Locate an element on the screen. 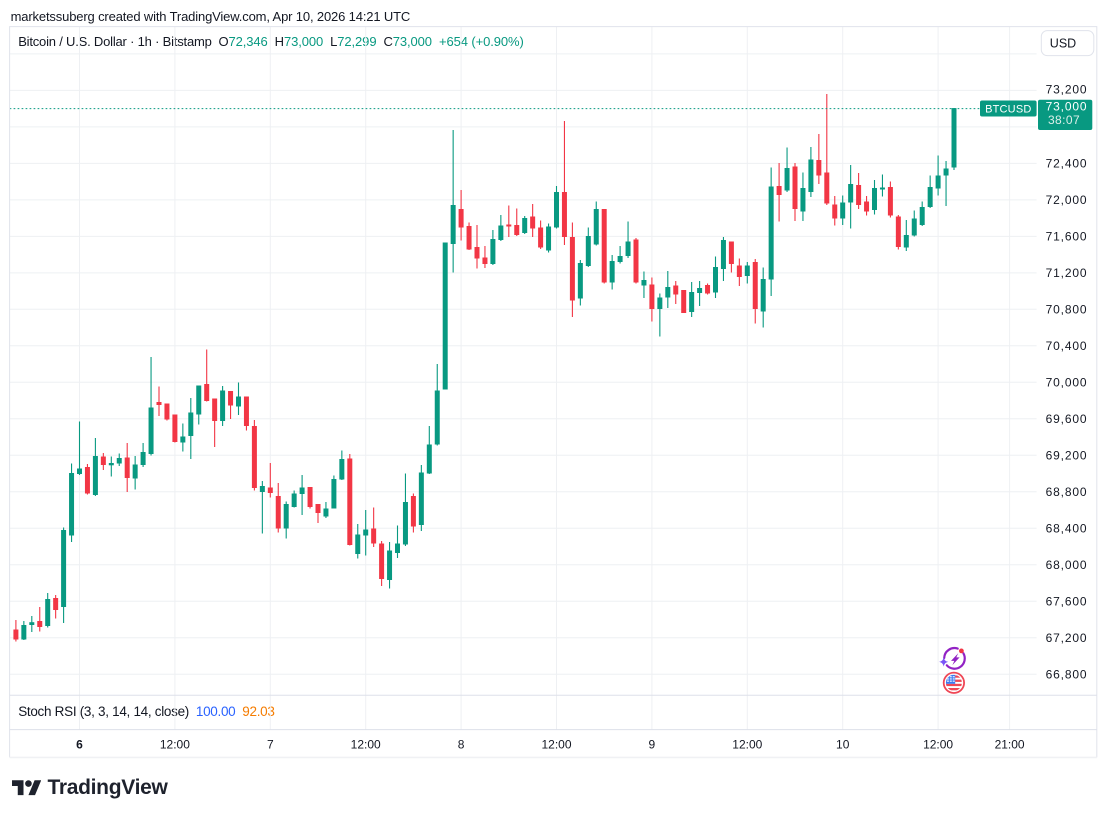 Image resolution: width=1107 pixels, height=818 pixels. svg-text: 70,800 is located at coordinates (1067, 310).